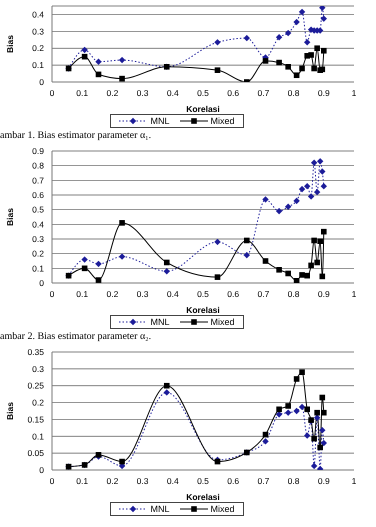 This screenshot has width=376, height=527. What do you see at coordinates (82, 294) in the screenshot?
I see `x-tick-label: 0.1` at bounding box center [82, 294].